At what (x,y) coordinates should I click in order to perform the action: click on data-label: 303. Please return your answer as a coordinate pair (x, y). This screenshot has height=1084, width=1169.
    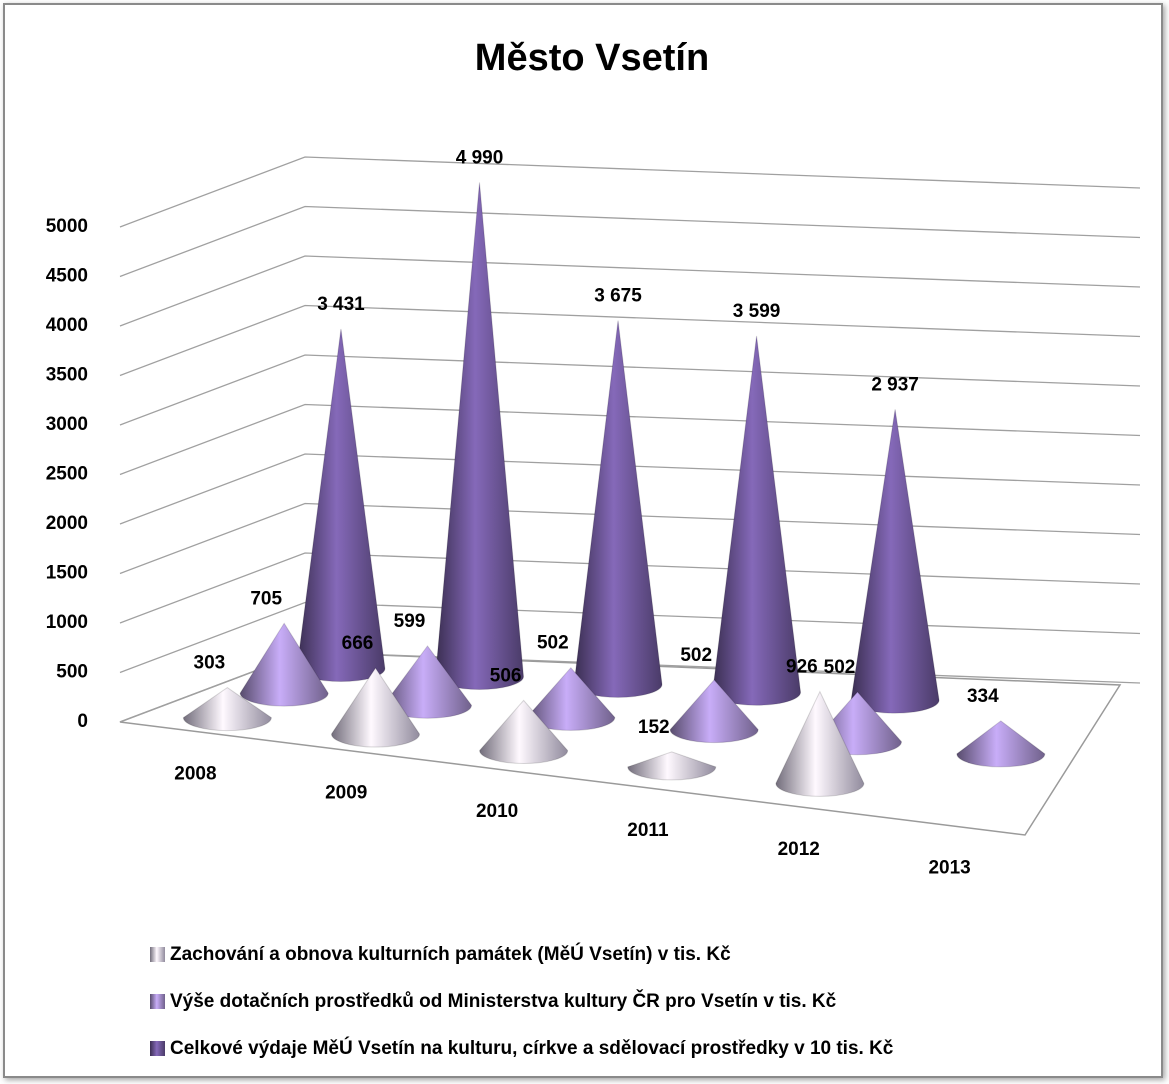
    Looking at the image, I should click on (210, 663).